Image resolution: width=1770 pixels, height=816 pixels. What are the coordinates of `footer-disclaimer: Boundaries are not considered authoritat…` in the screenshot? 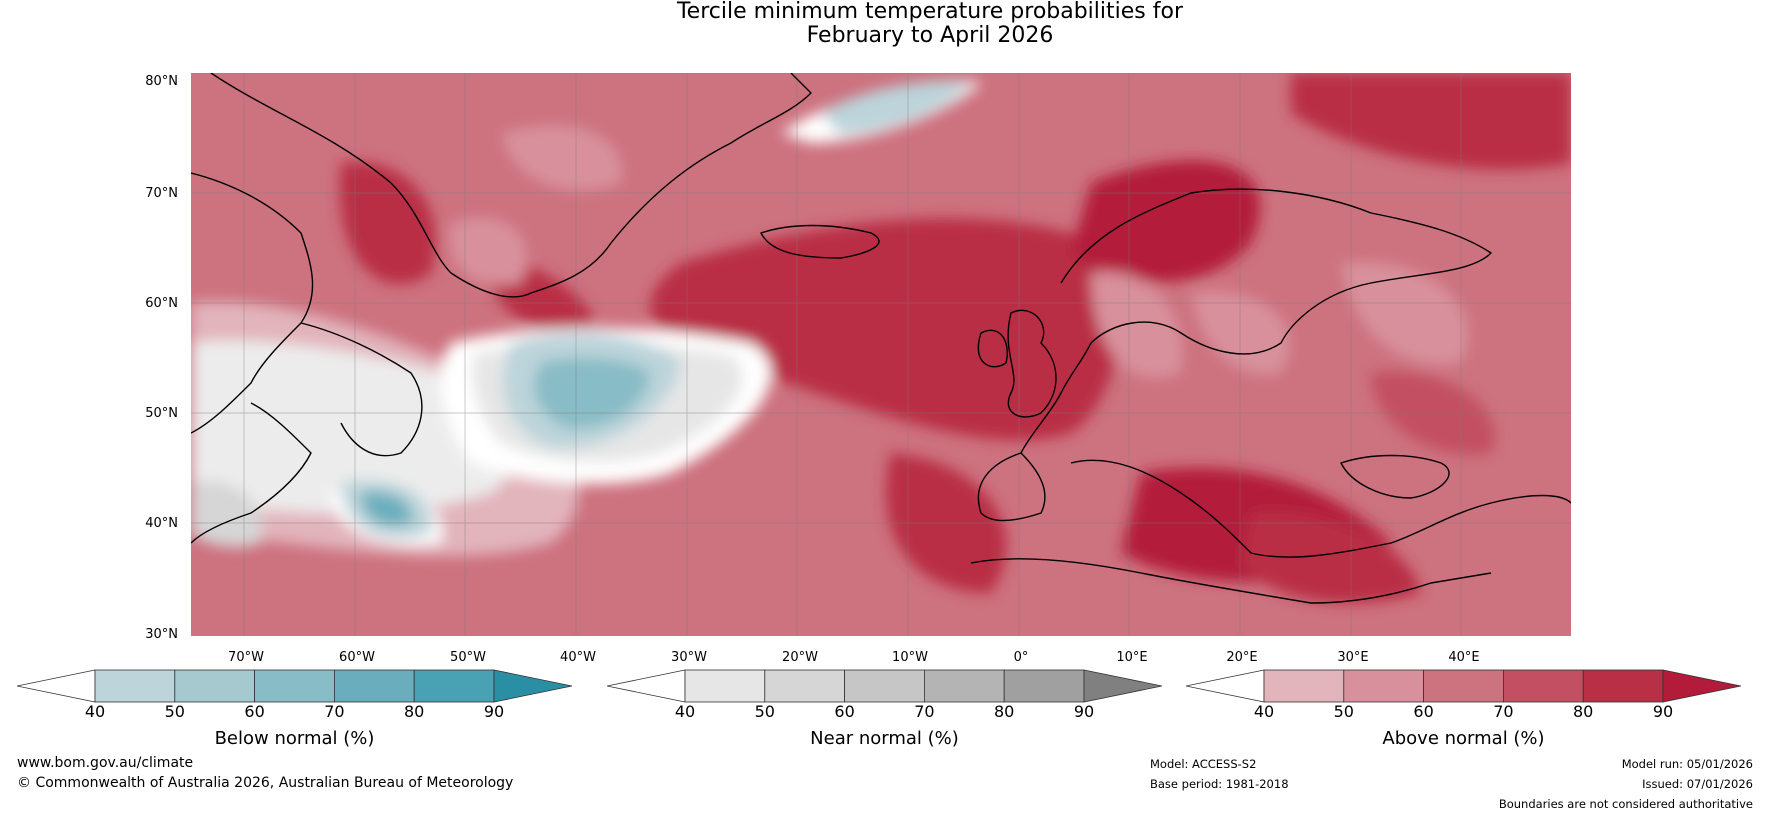 It's located at (1625, 804).